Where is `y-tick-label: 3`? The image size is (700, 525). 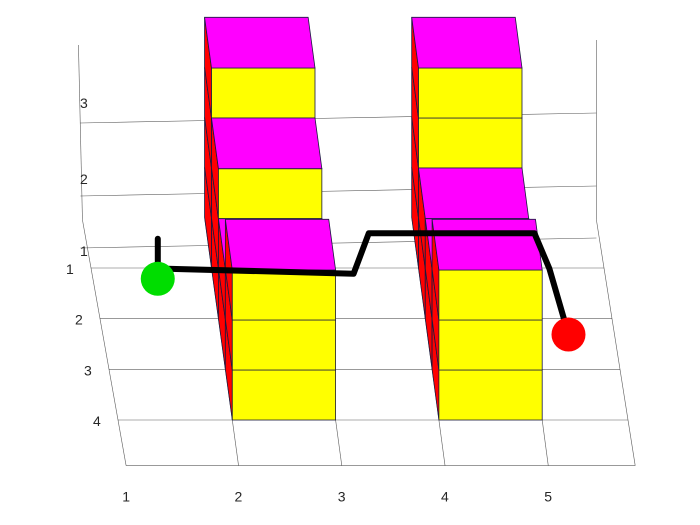 y-tick-label: 3 is located at coordinates (88, 370).